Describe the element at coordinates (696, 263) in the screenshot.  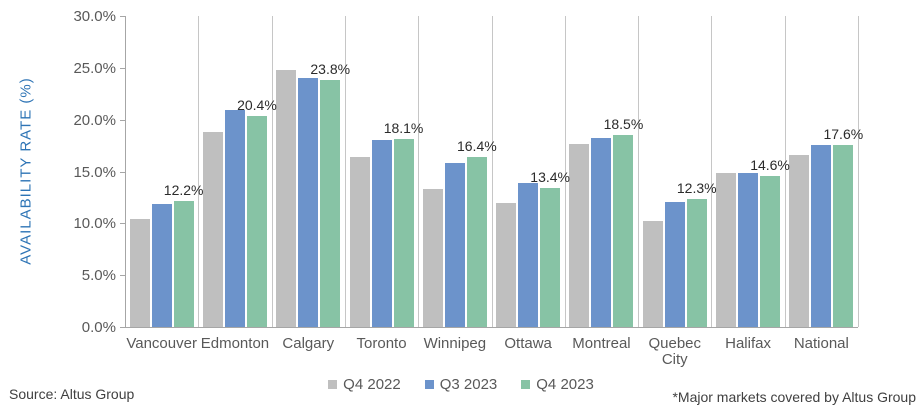
I see `bar-q4-2023-quebec-city` at that location.